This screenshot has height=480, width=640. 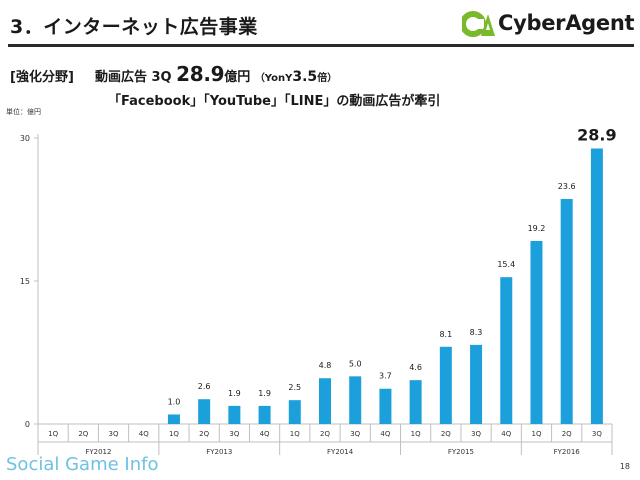 I want to click on cyberagent-logo-text: CyberAgent, so click(x=566, y=23).